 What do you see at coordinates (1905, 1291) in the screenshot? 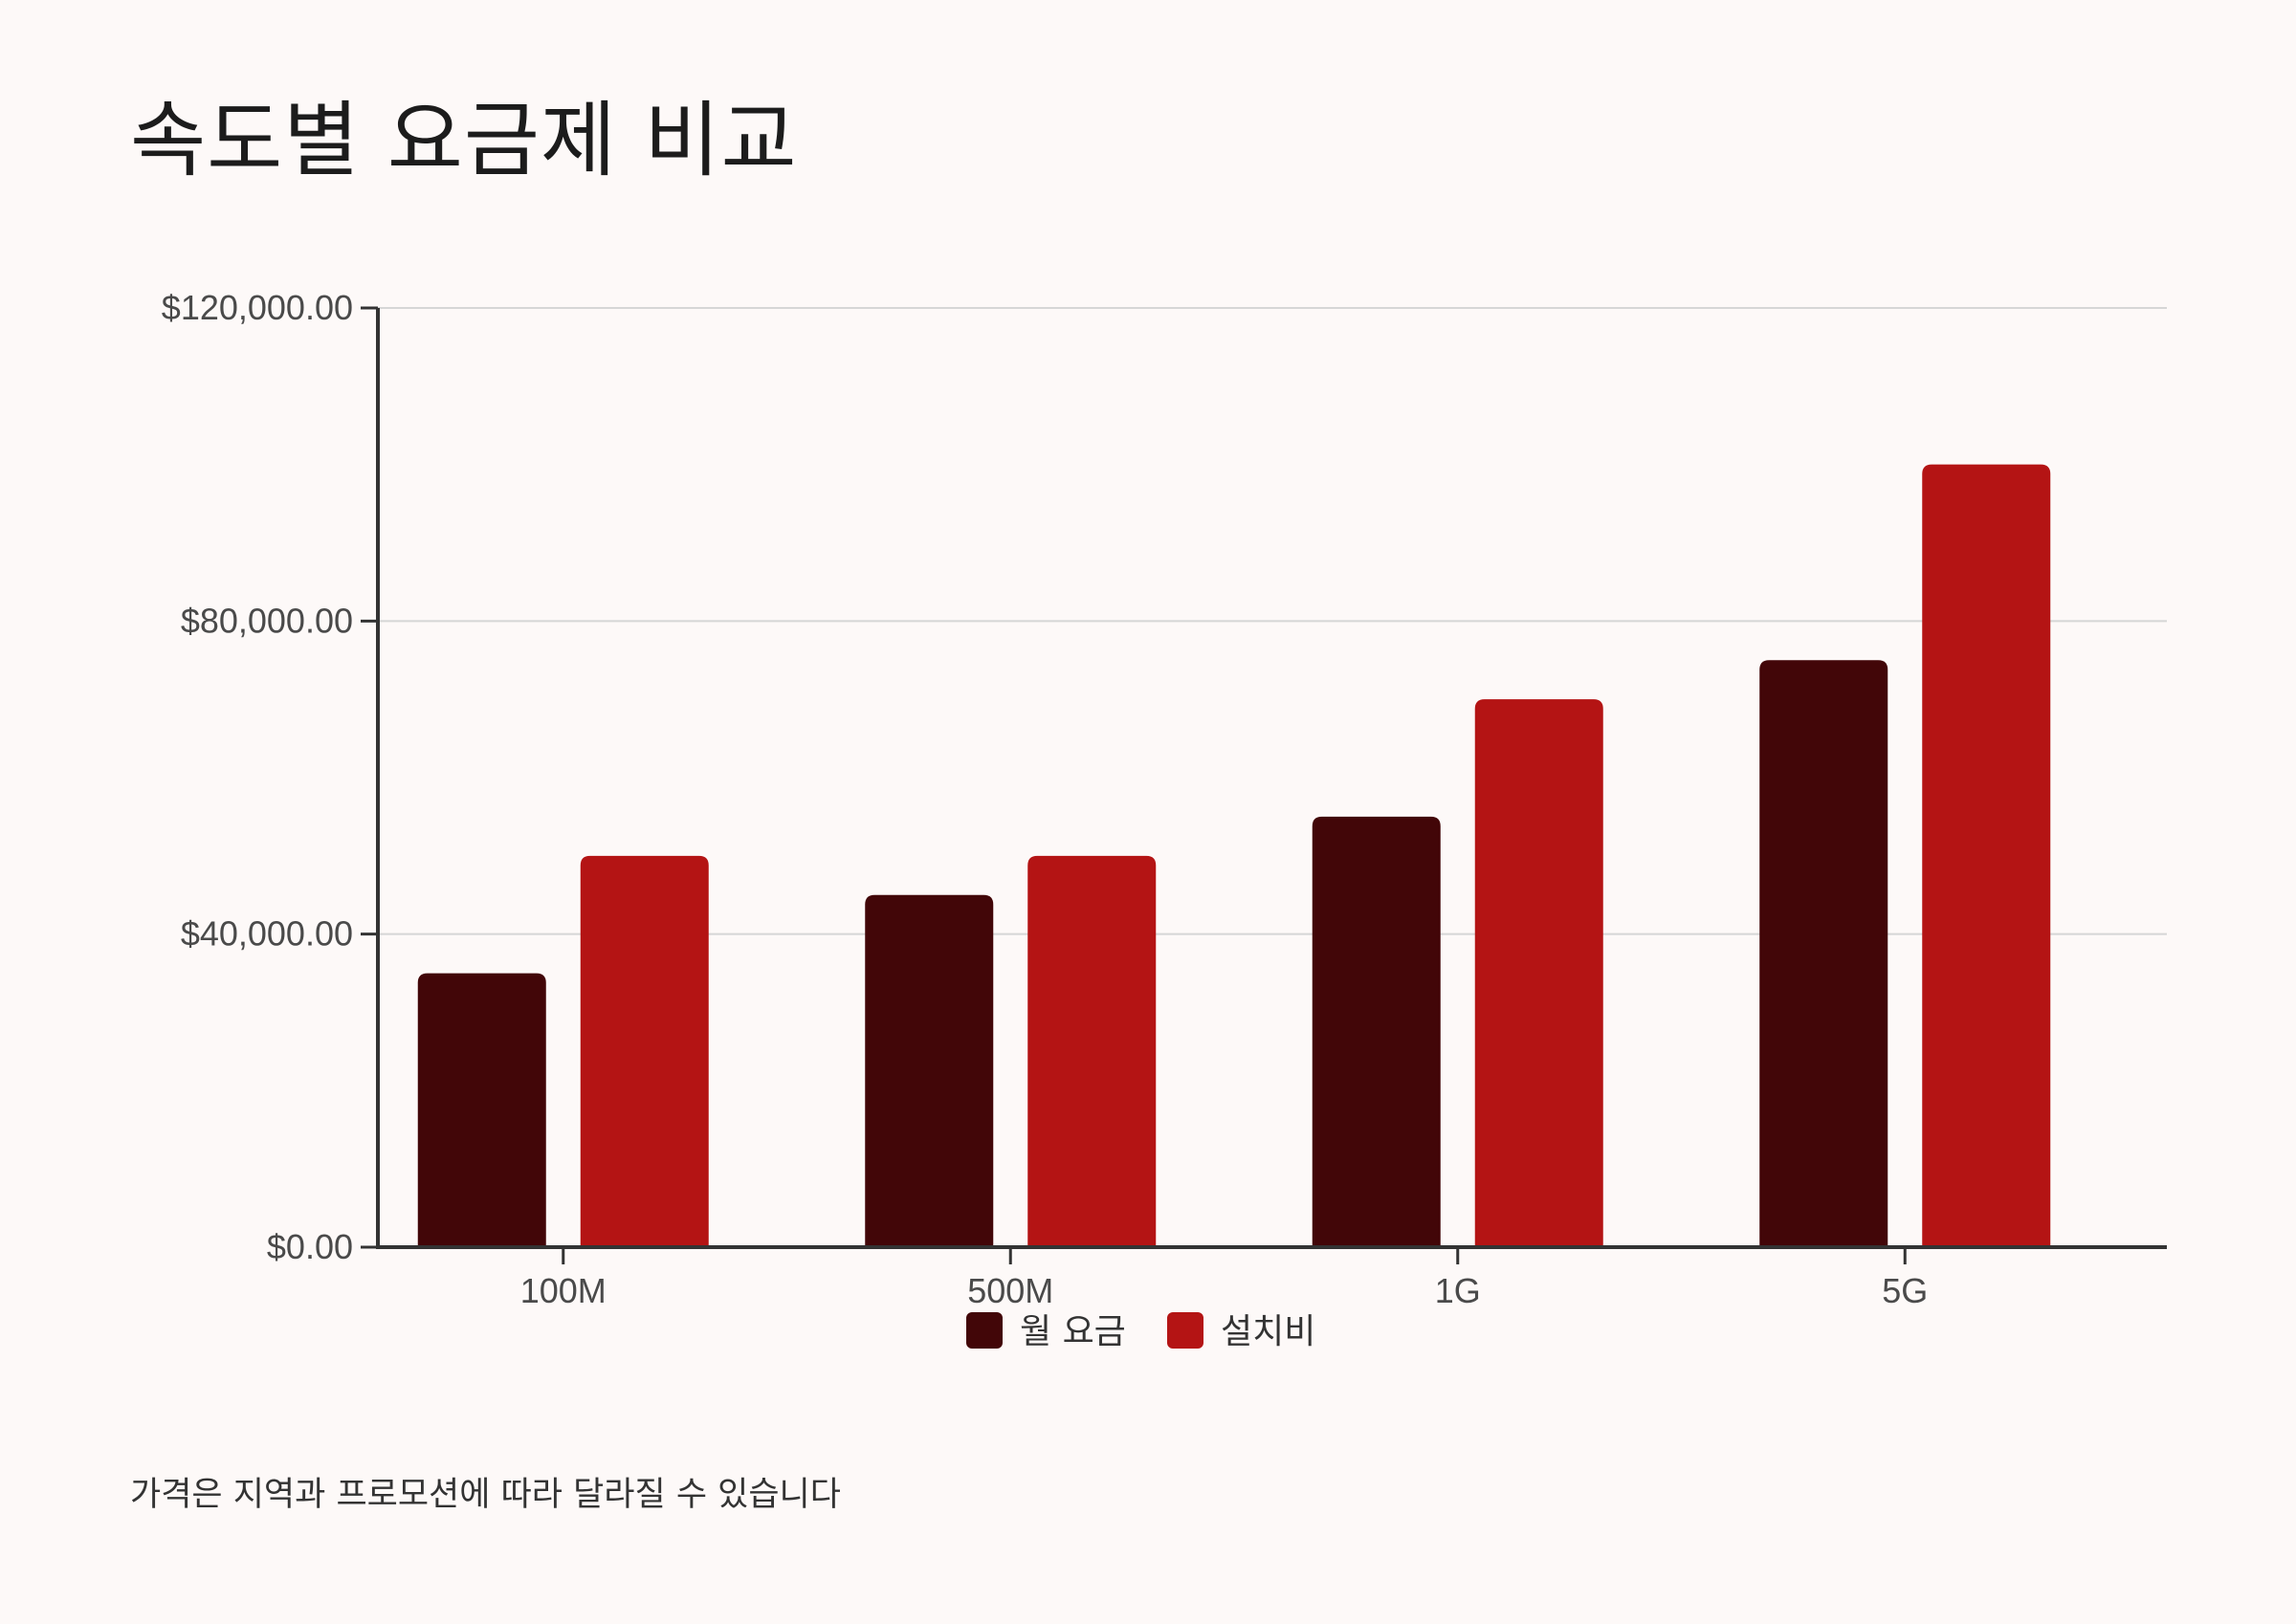
I see `x-tick-label: 5G` at bounding box center [1905, 1291].